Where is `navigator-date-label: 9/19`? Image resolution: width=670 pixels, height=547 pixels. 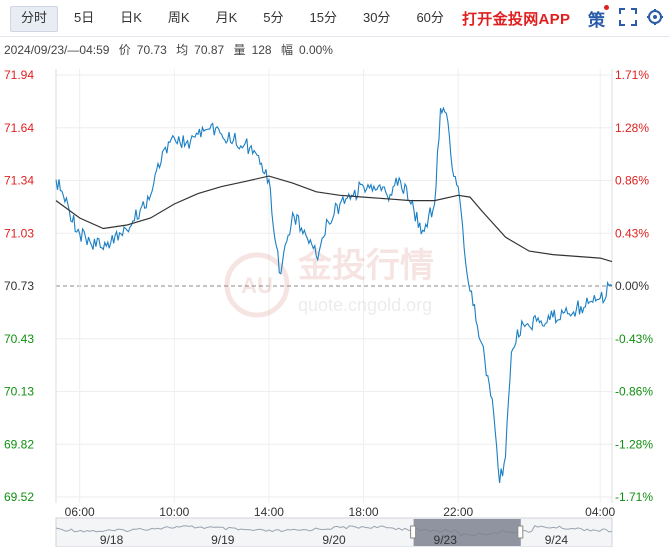
navigator-date-label: 9/19 is located at coordinates (223, 540).